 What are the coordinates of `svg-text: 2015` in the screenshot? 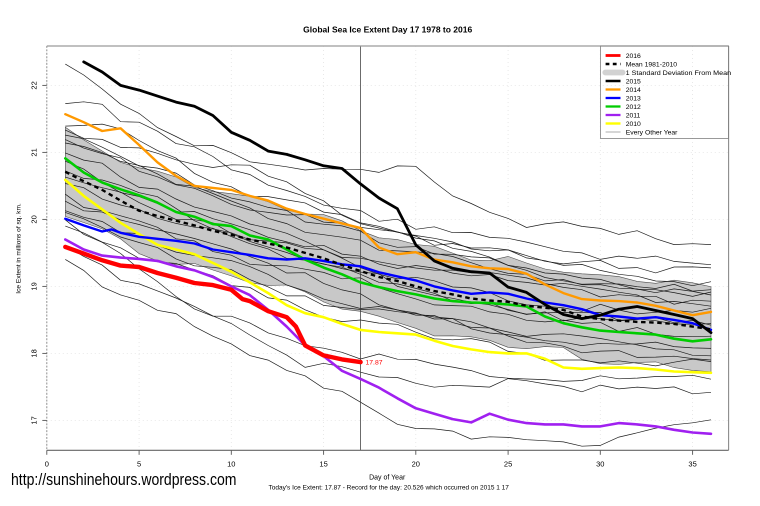 It's located at (633, 81).